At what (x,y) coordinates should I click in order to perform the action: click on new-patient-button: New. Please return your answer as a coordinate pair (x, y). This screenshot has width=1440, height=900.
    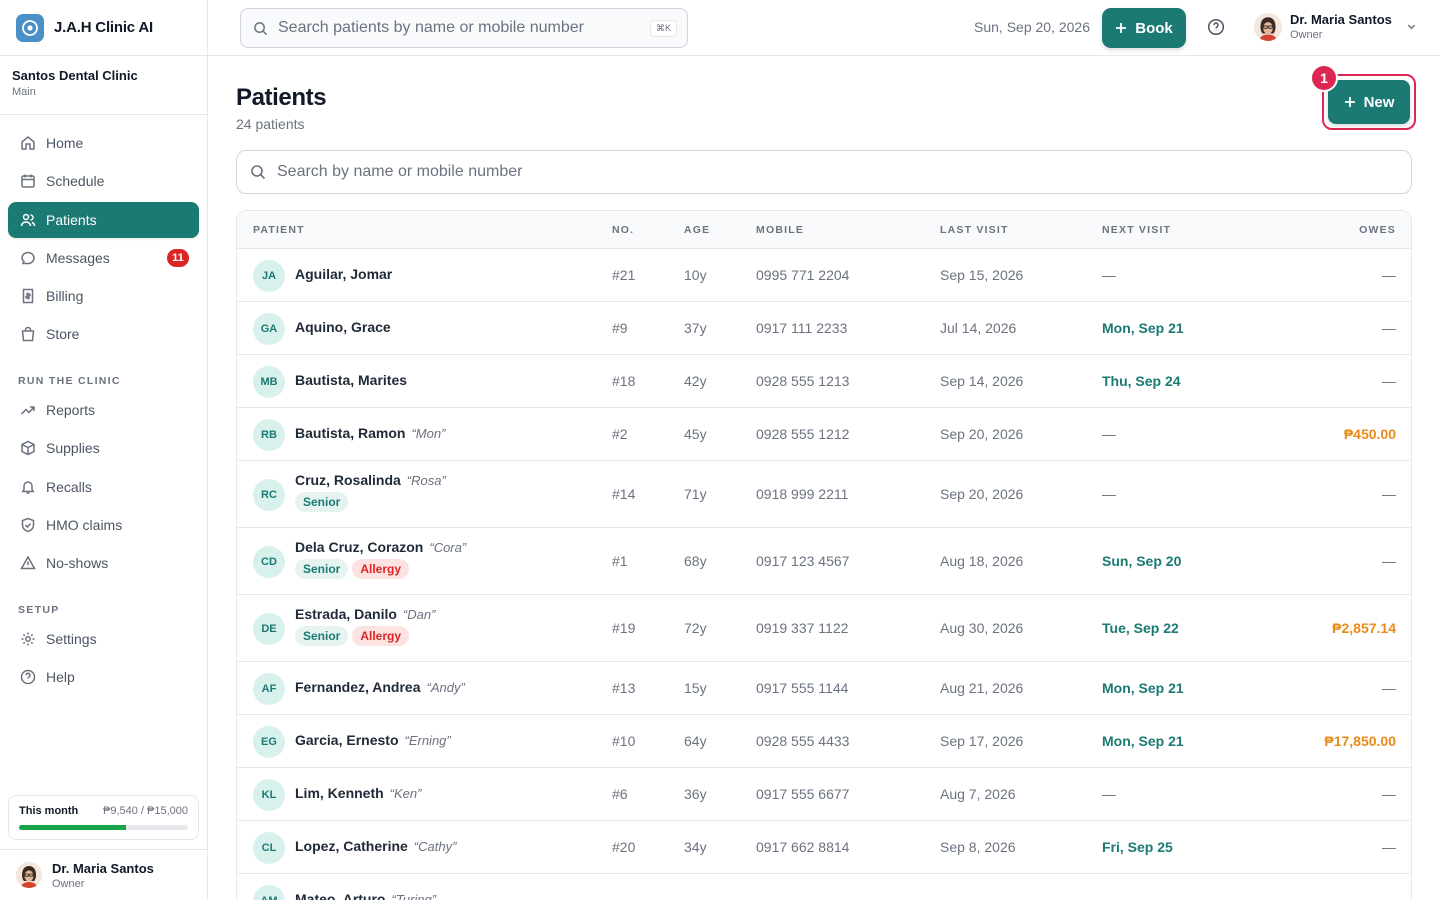
    Looking at the image, I should click on (1369, 102).